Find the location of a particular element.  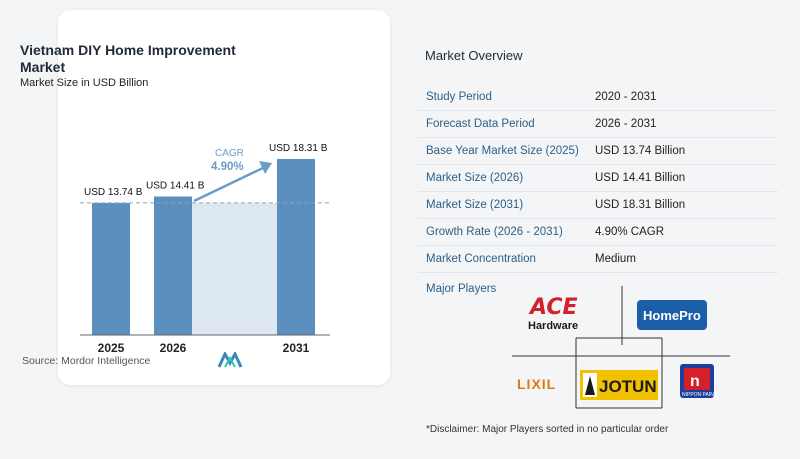

cagr-arrow-head is located at coordinates (265, 167).